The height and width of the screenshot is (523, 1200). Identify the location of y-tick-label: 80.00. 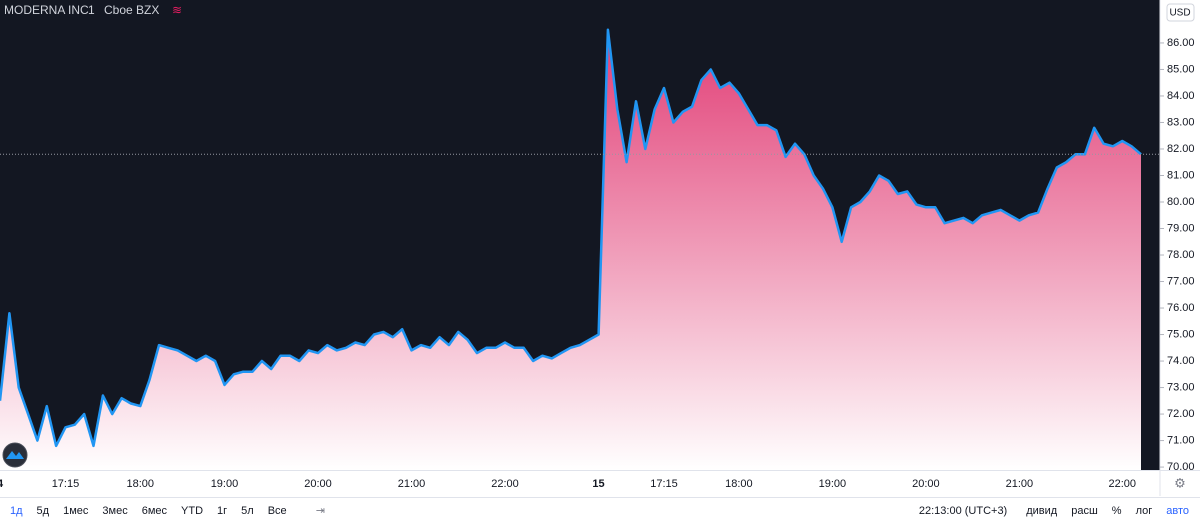
(1181, 202).